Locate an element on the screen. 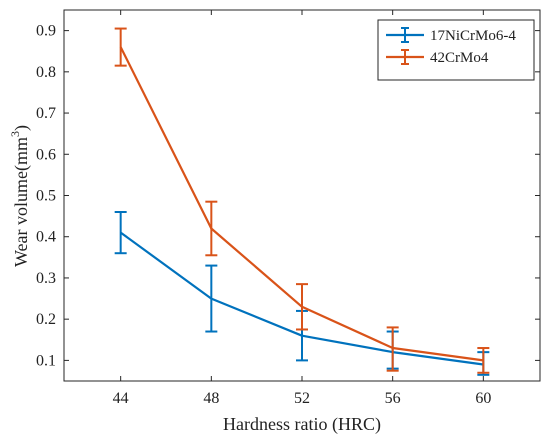 The height and width of the screenshot is (439, 550). x-tick-label: 48 is located at coordinates (211, 398).